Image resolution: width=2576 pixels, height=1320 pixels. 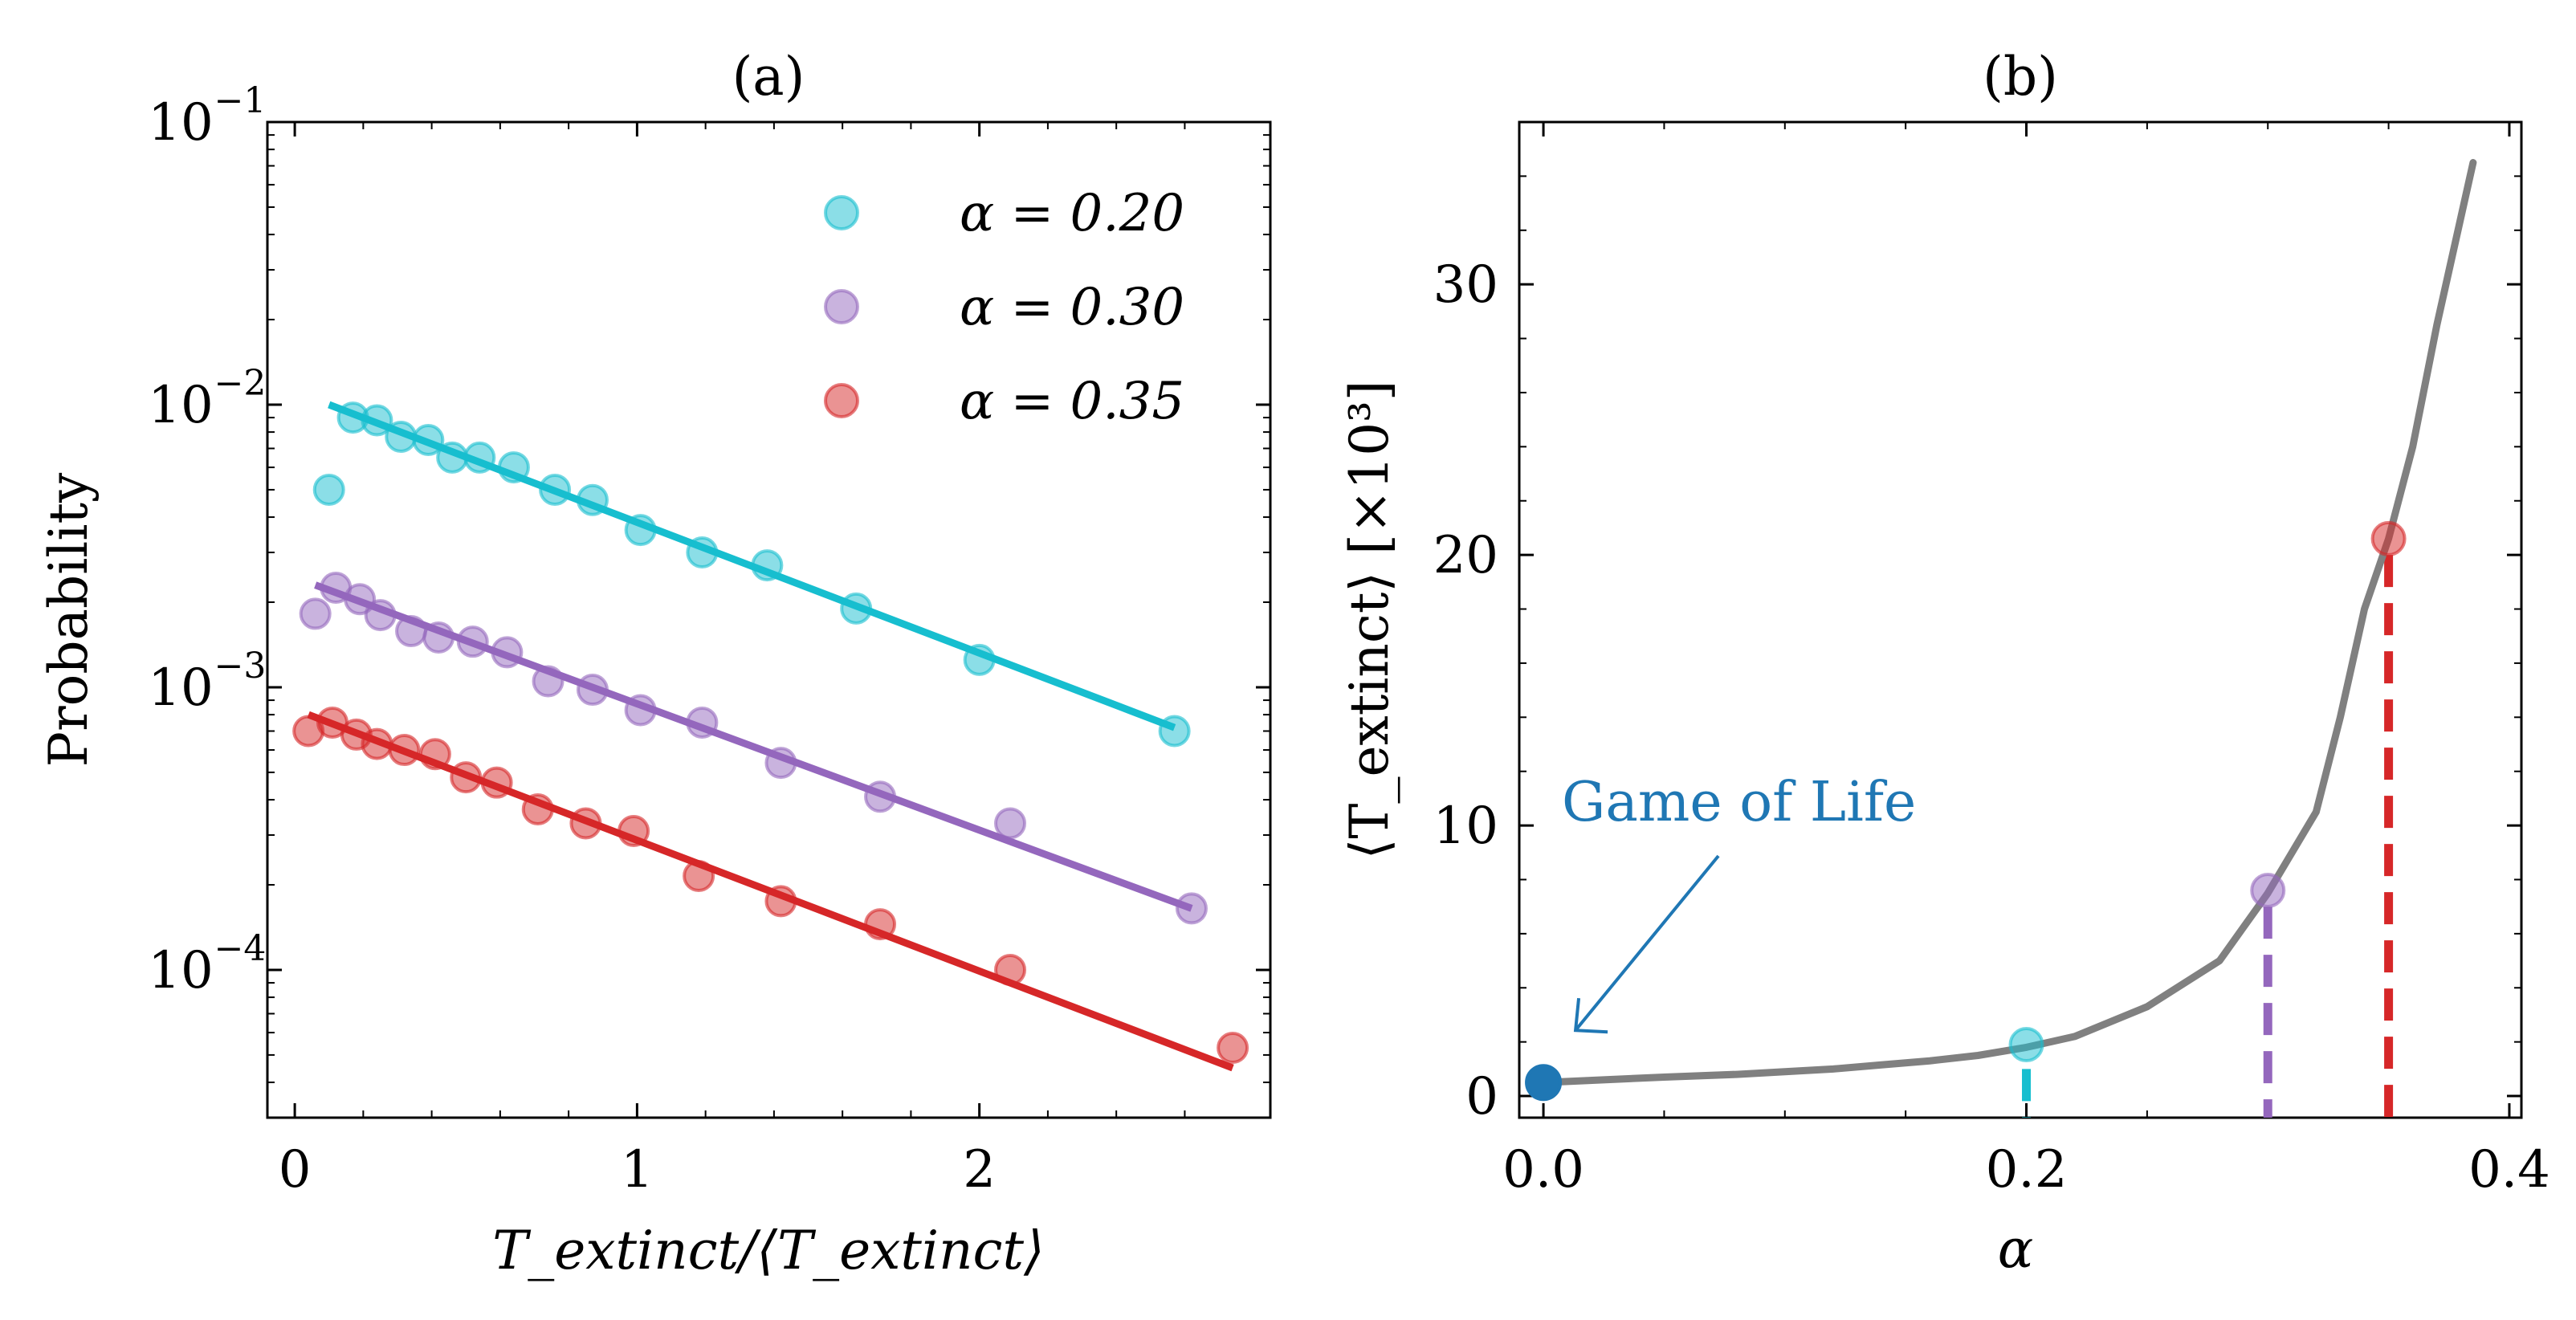 What do you see at coordinates (1647, 943) in the screenshot?
I see `annotation-arrow-shaft` at bounding box center [1647, 943].